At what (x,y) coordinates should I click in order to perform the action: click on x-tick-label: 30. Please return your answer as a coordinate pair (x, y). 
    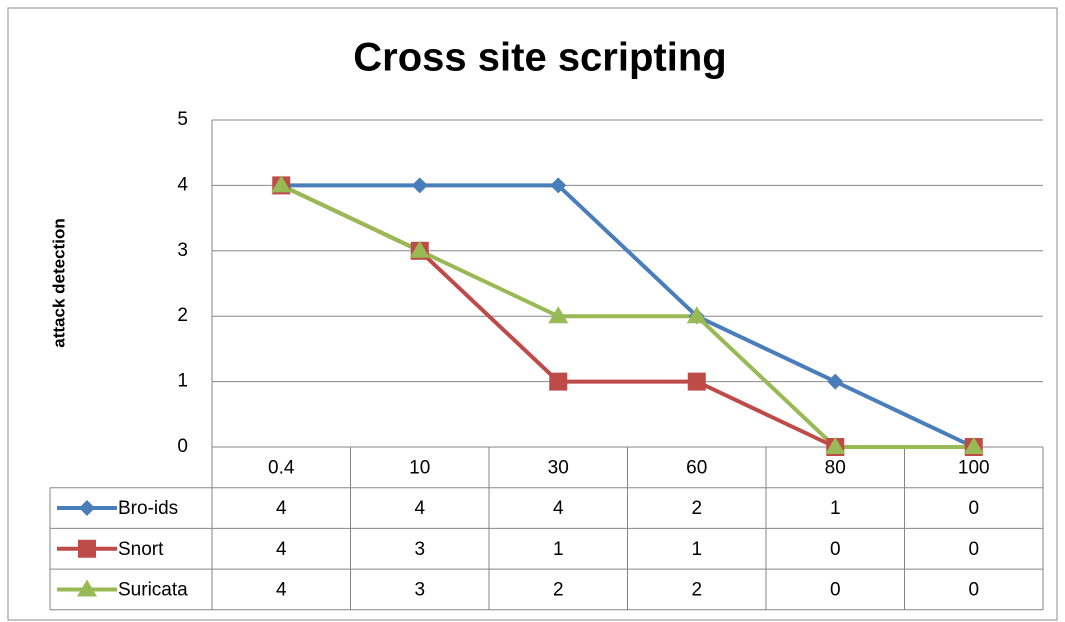
    Looking at the image, I should click on (558, 467).